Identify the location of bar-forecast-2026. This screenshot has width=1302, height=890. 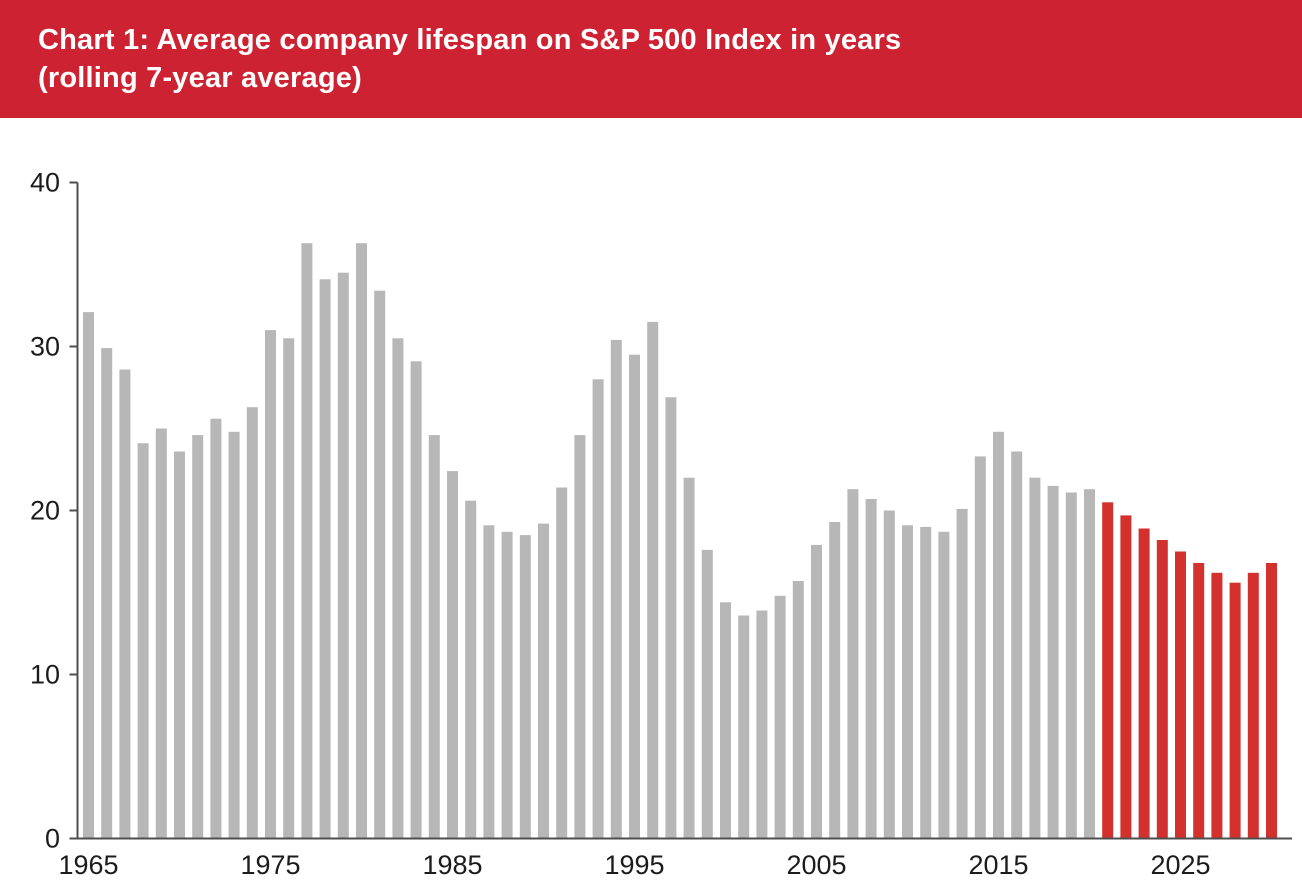
(1199, 701).